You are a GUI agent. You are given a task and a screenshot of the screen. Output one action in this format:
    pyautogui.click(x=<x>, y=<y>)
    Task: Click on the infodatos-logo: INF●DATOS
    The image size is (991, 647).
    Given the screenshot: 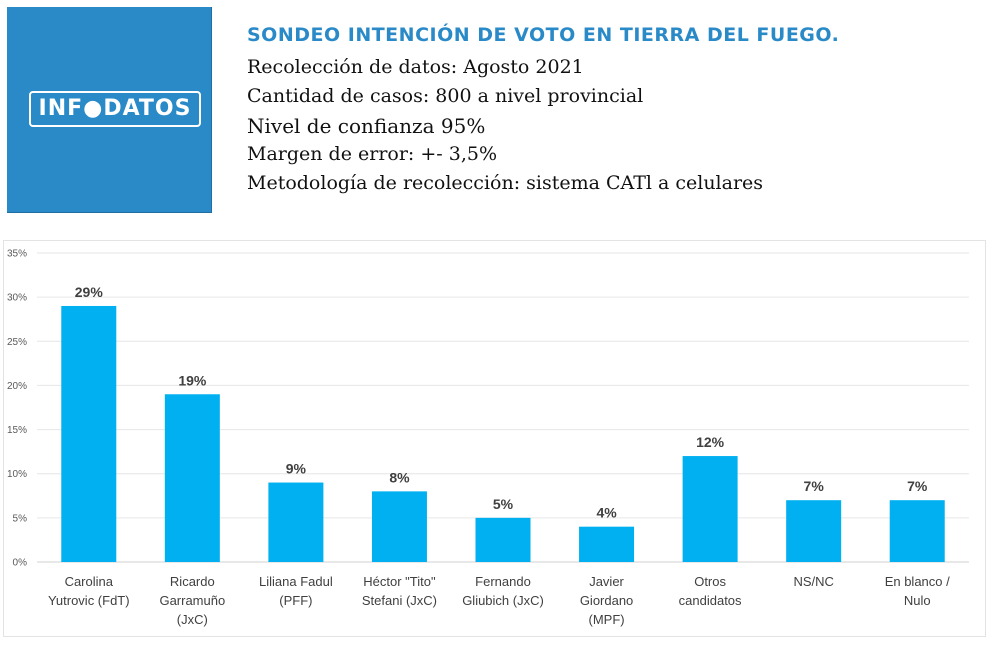 What is the action you would take?
    pyautogui.click(x=115, y=109)
    